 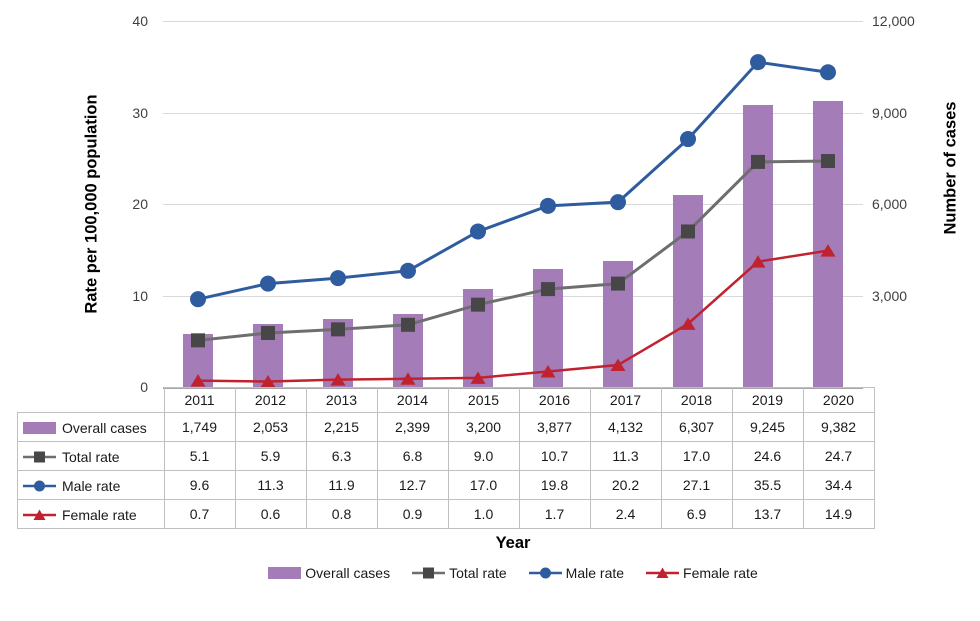 I want to click on value-cell: 4,132, so click(x=625, y=427).